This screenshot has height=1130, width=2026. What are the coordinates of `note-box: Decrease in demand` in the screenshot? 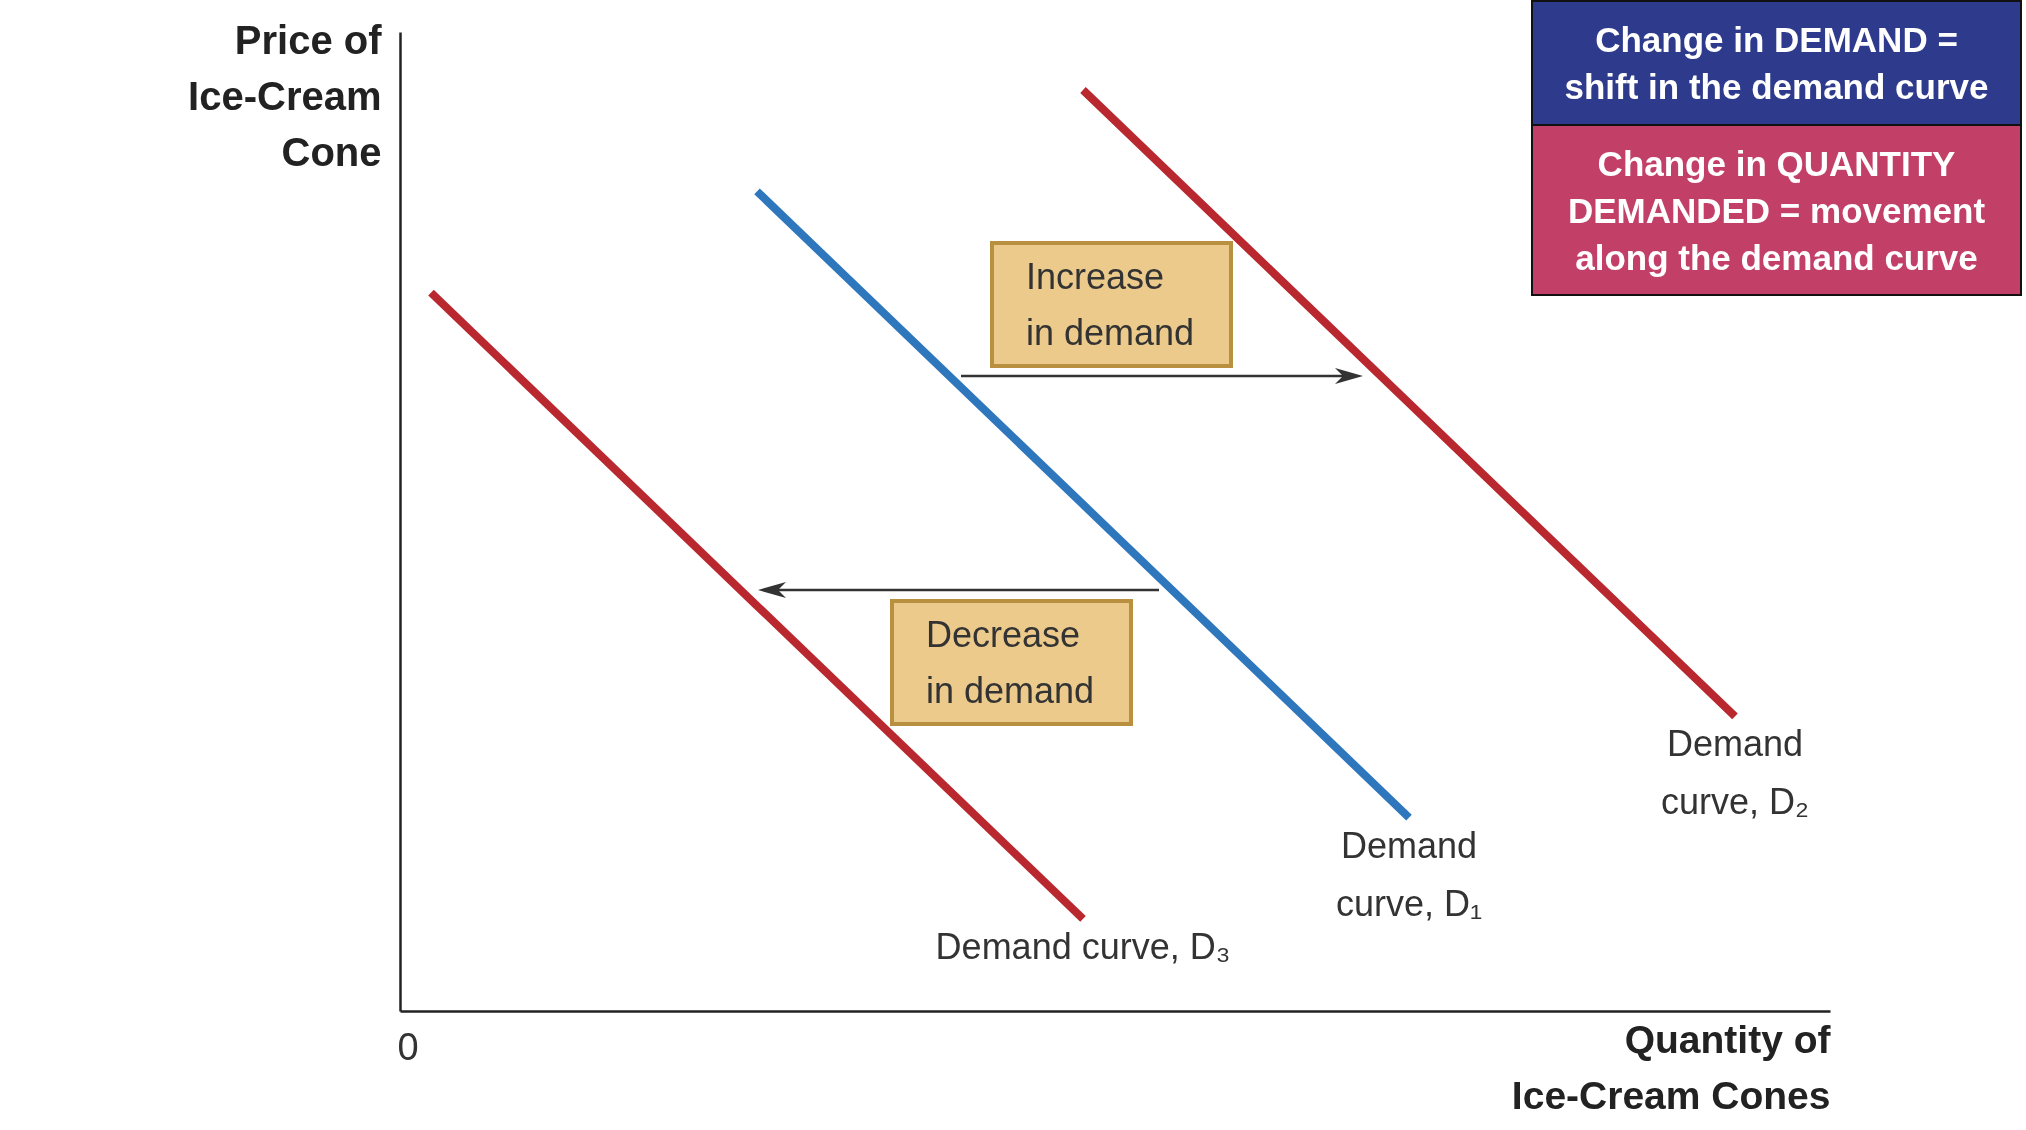 It's located at (1011, 662).